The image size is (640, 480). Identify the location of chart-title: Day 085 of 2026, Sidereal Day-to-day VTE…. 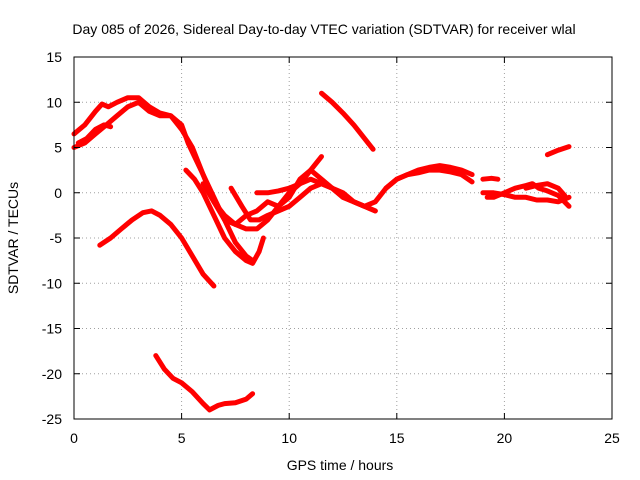
(323, 29).